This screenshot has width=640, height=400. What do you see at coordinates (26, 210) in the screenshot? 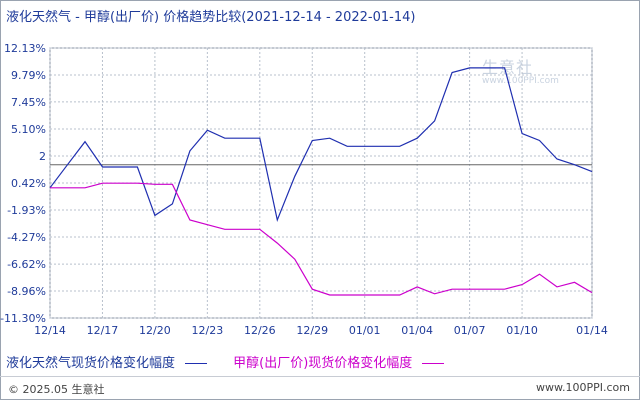
I see `y-tick-label: -1.93%` at bounding box center [26, 210].